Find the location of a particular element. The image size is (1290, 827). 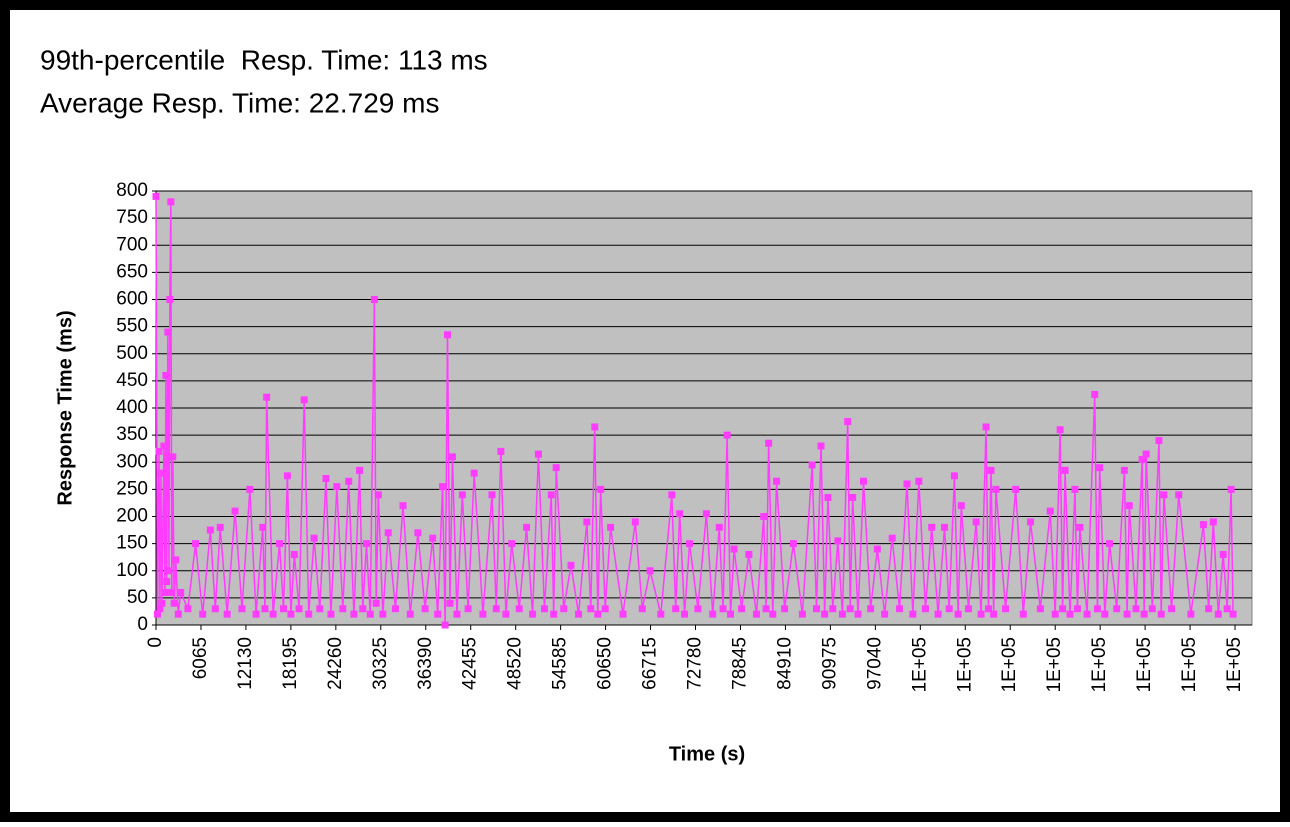

x-tick-label: 90975 is located at coordinates (829, 663).